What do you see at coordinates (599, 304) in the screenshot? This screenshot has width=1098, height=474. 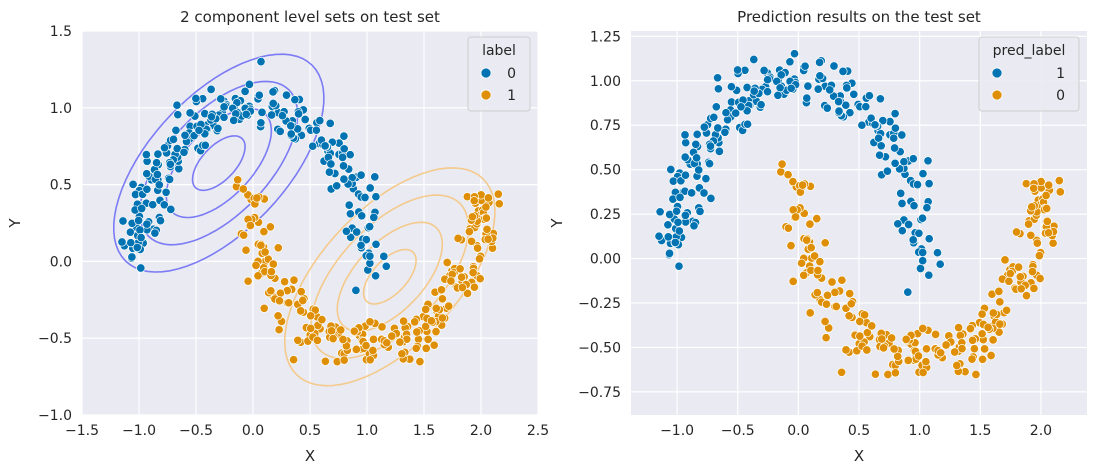 I see `y-tick-label: −0.25` at bounding box center [599, 304].